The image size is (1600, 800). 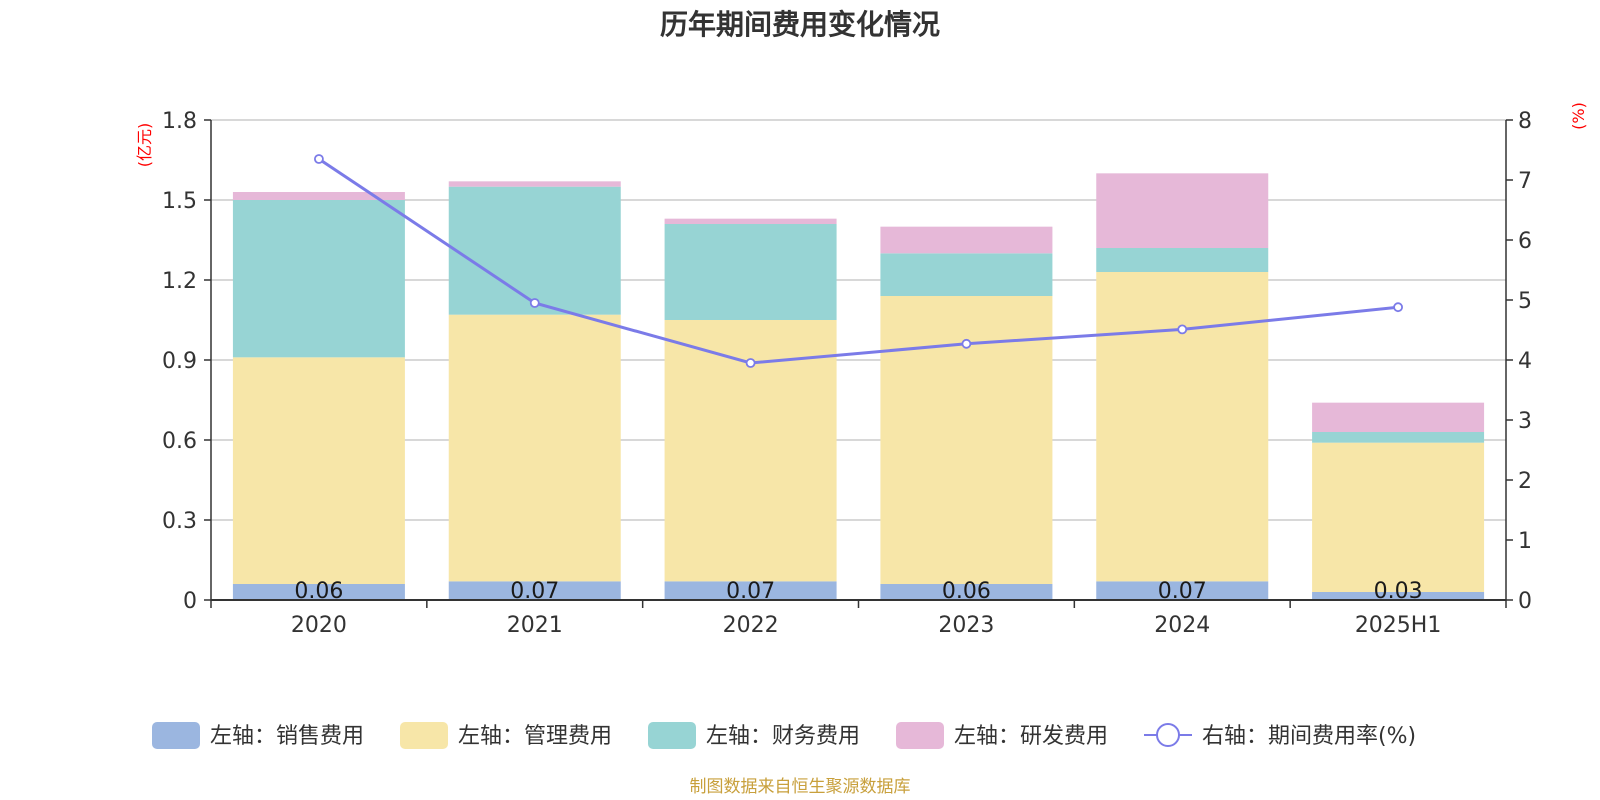 I want to click on left-tick-label: 0.3, so click(x=179, y=521).